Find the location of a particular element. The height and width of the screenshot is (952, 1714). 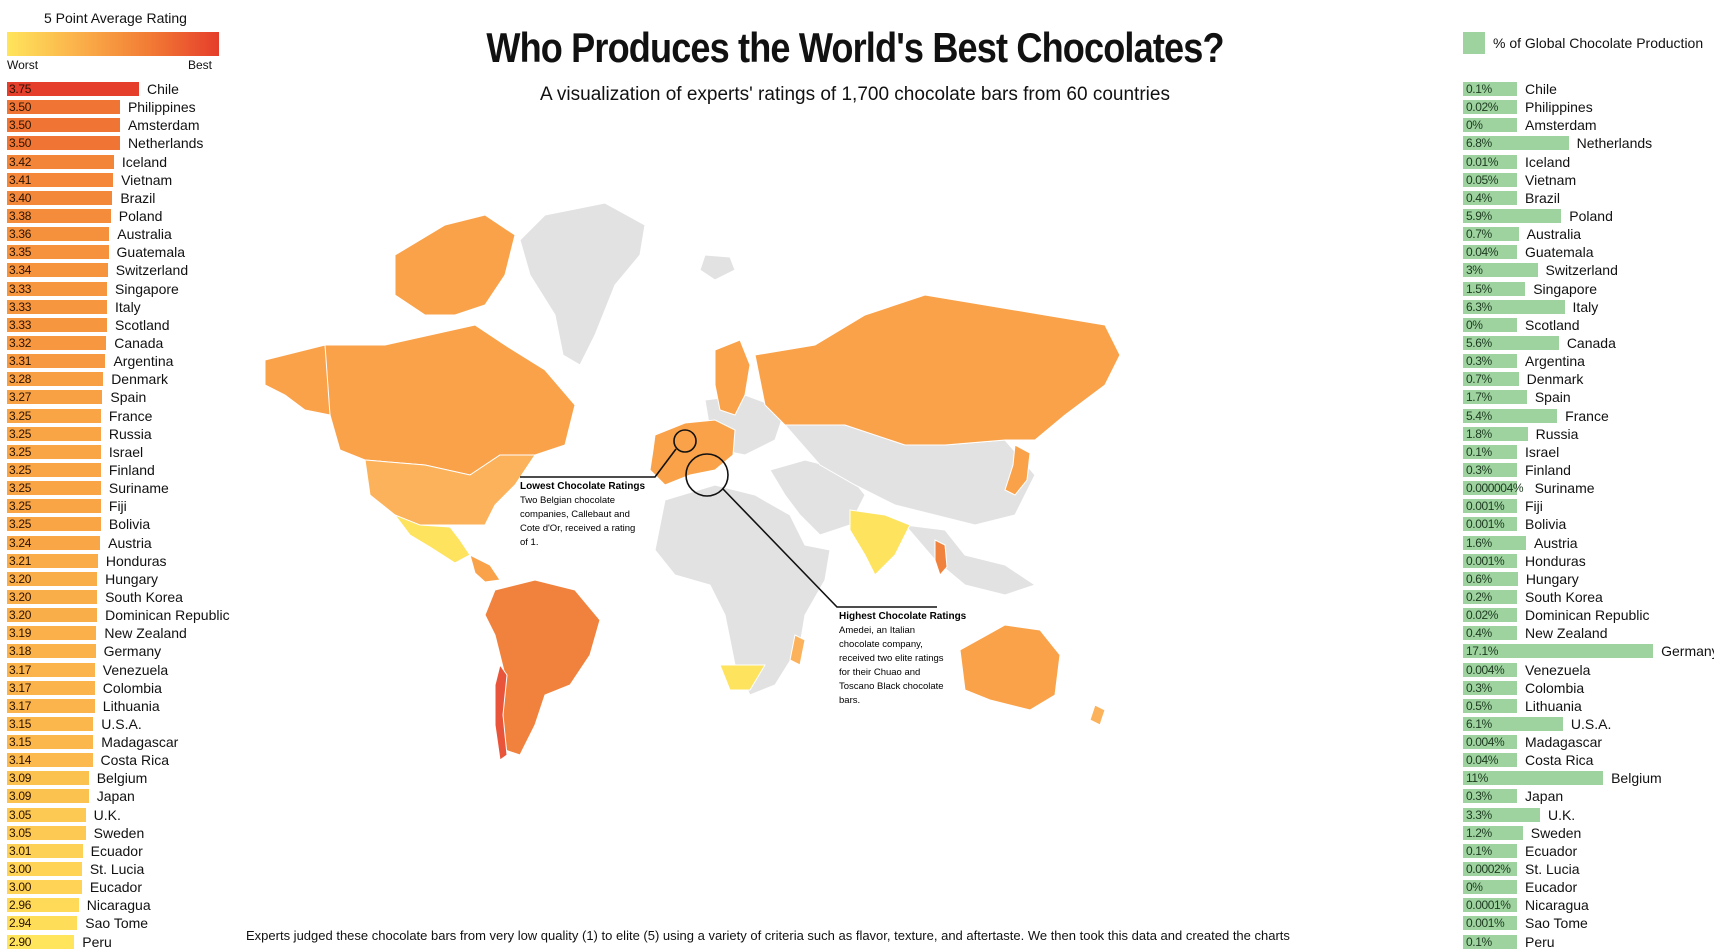

rating-value-label: 2.90 is located at coordinates (20, 941).